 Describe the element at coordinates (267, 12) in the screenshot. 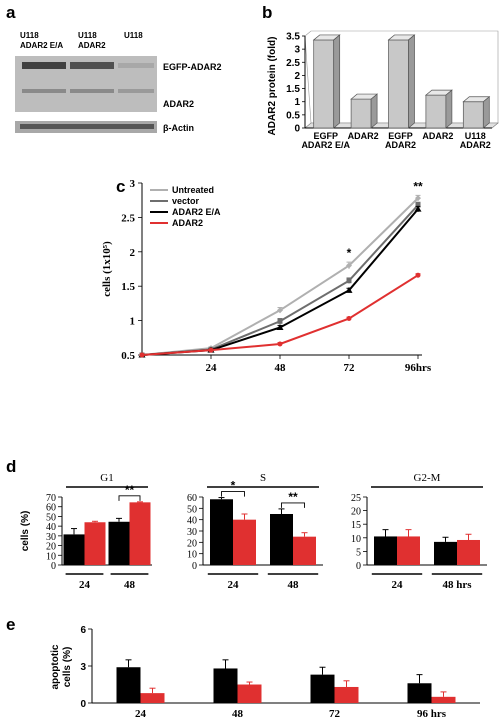

I see `panel-label-b: b` at that location.